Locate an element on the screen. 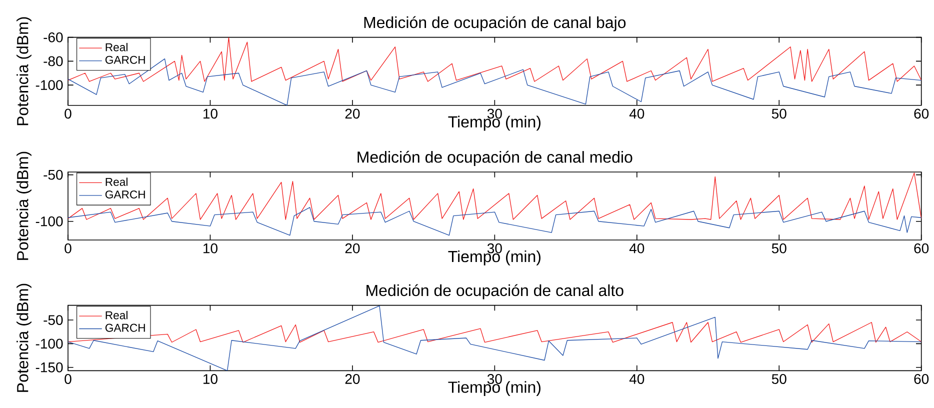  y-tick-label: -60 is located at coordinates (53, 37).